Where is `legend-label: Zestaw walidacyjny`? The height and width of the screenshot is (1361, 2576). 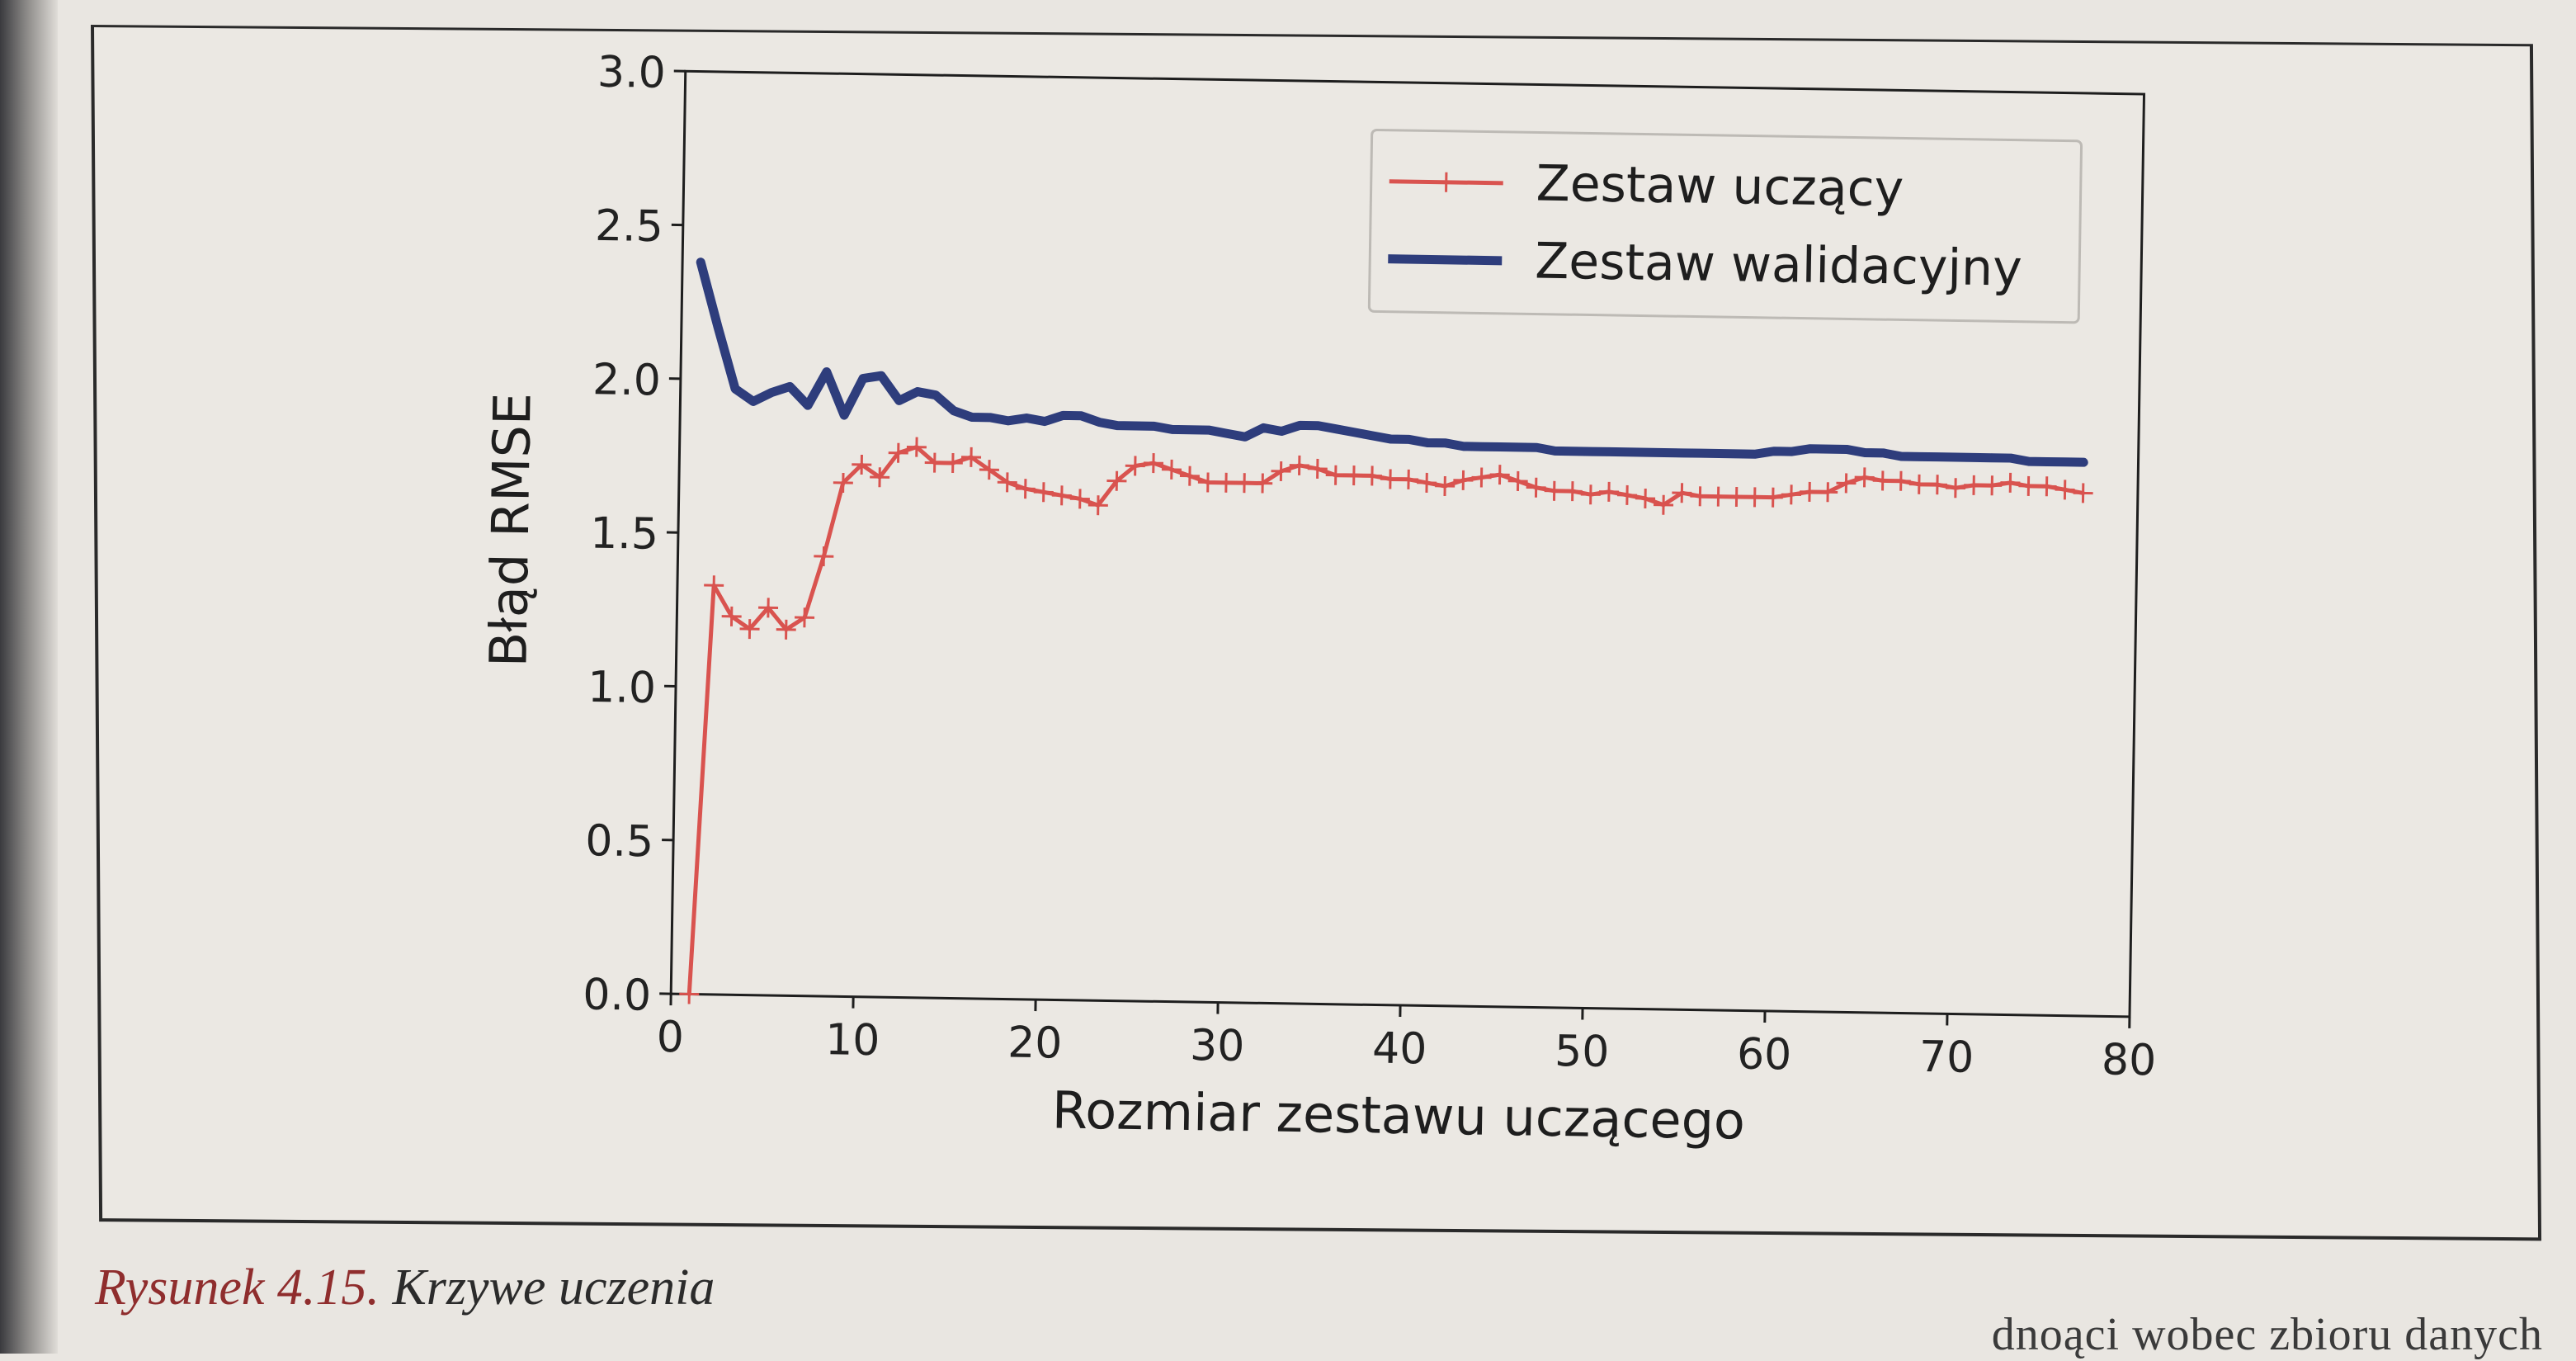 legend-label: Zestaw walidacyjny is located at coordinates (1779, 264).